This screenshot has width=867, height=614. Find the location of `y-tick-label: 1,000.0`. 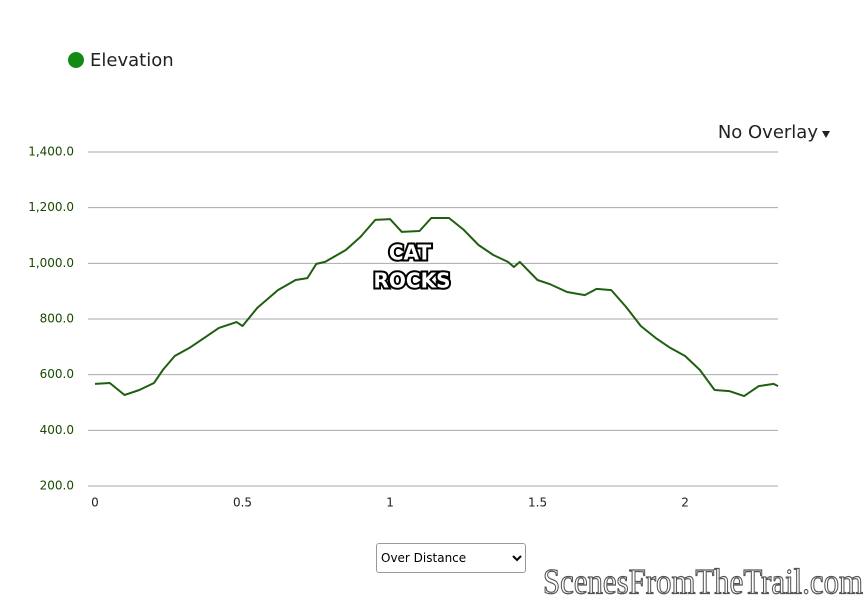

y-tick-label: 1,000.0 is located at coordinates (51, 263).